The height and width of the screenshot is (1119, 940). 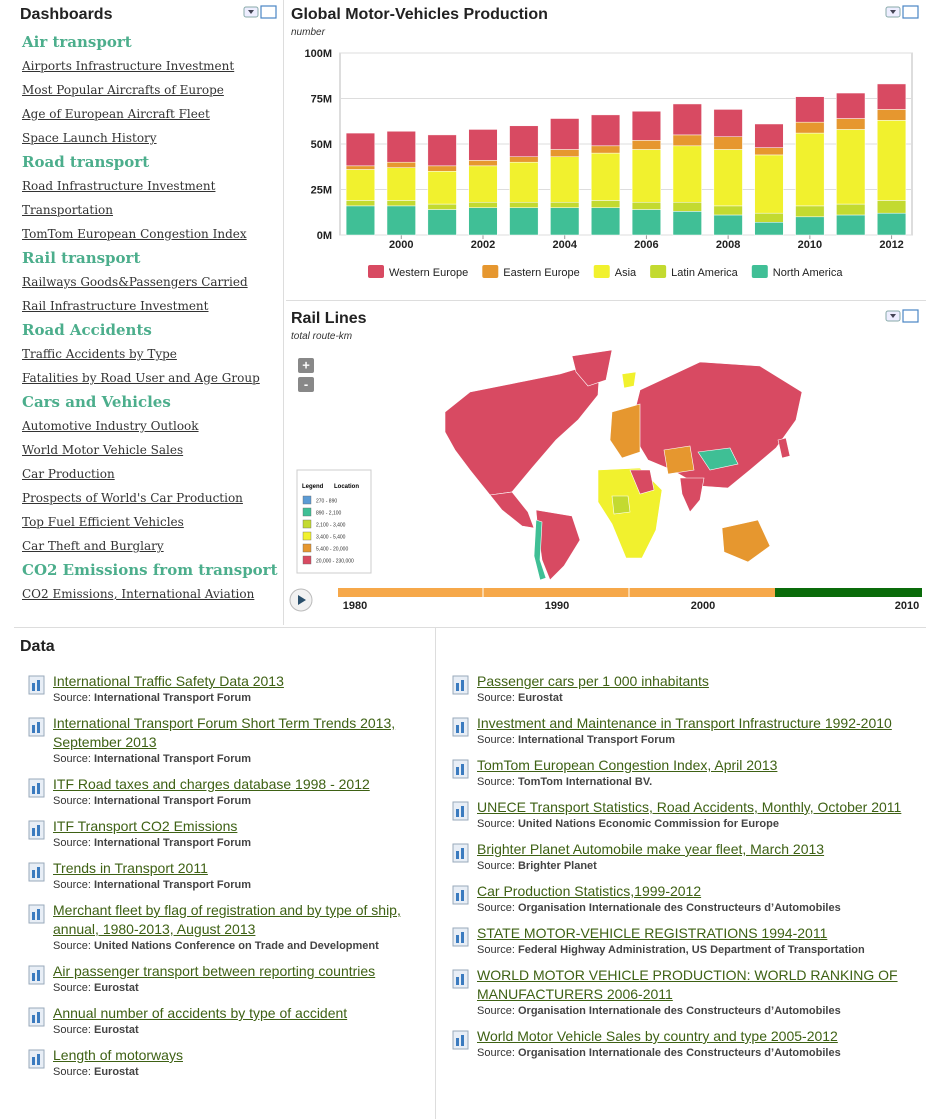 What do you see at coordinates (145, 826) in the screenshot?
I see `dataset-link: ITF Transport CO2 Emissions` at bounding box center [145, 826].